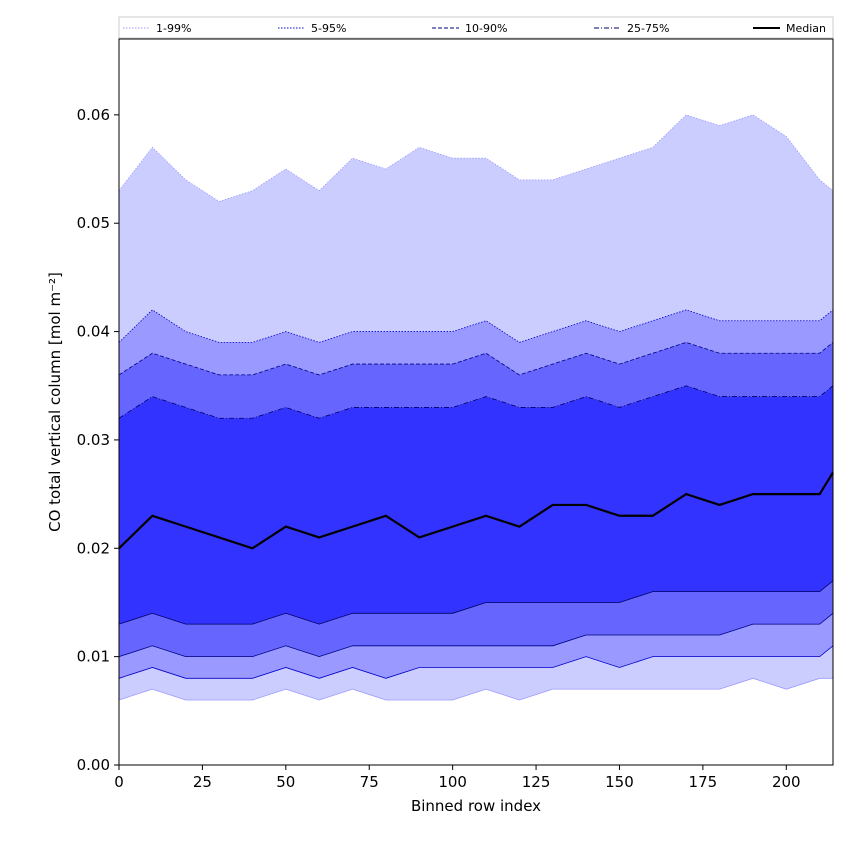  What do you see at coordinates (369, 782) in the screenshot?
I see `x-tick-label: 75` at bounding box center [369, 782].